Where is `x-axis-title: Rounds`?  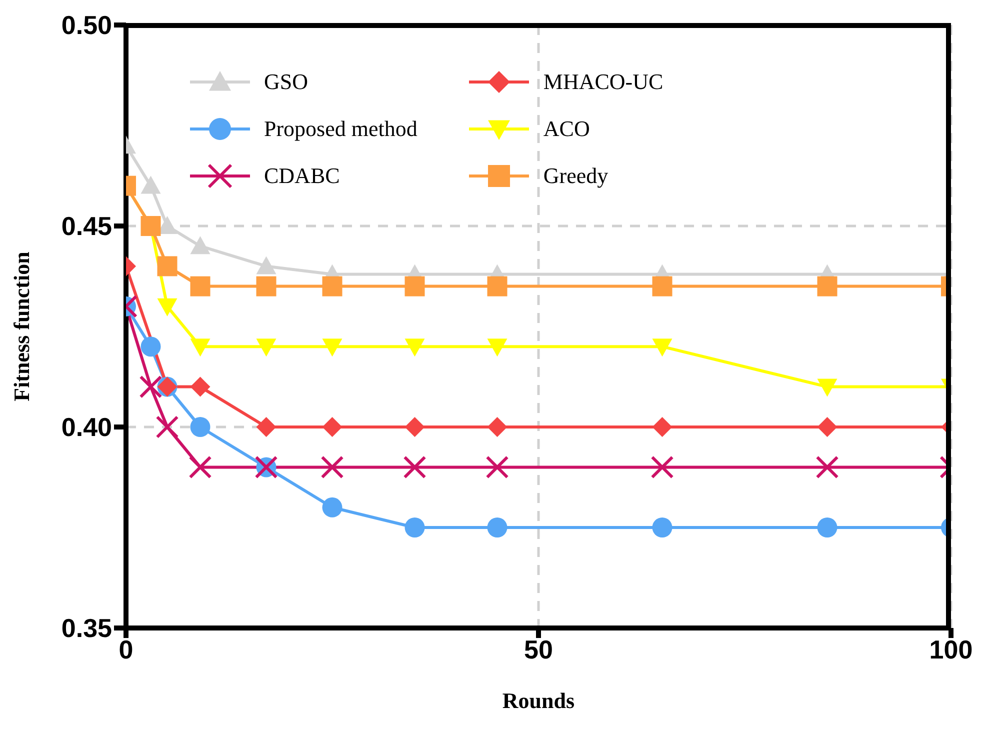
x-axis-title: Rounds is located at coordinates (539, 700).